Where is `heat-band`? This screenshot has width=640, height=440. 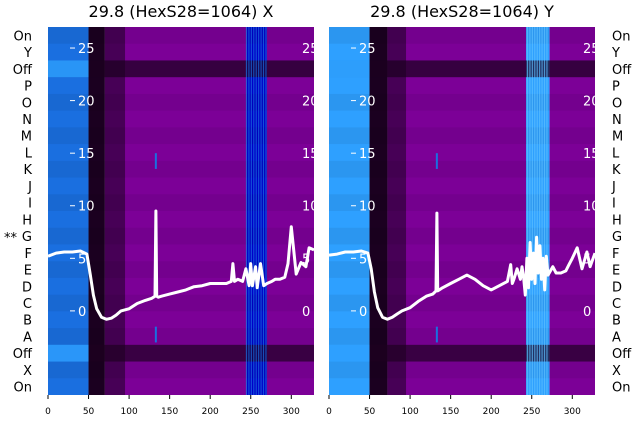
heat-band is located at coordinates (572, 211).